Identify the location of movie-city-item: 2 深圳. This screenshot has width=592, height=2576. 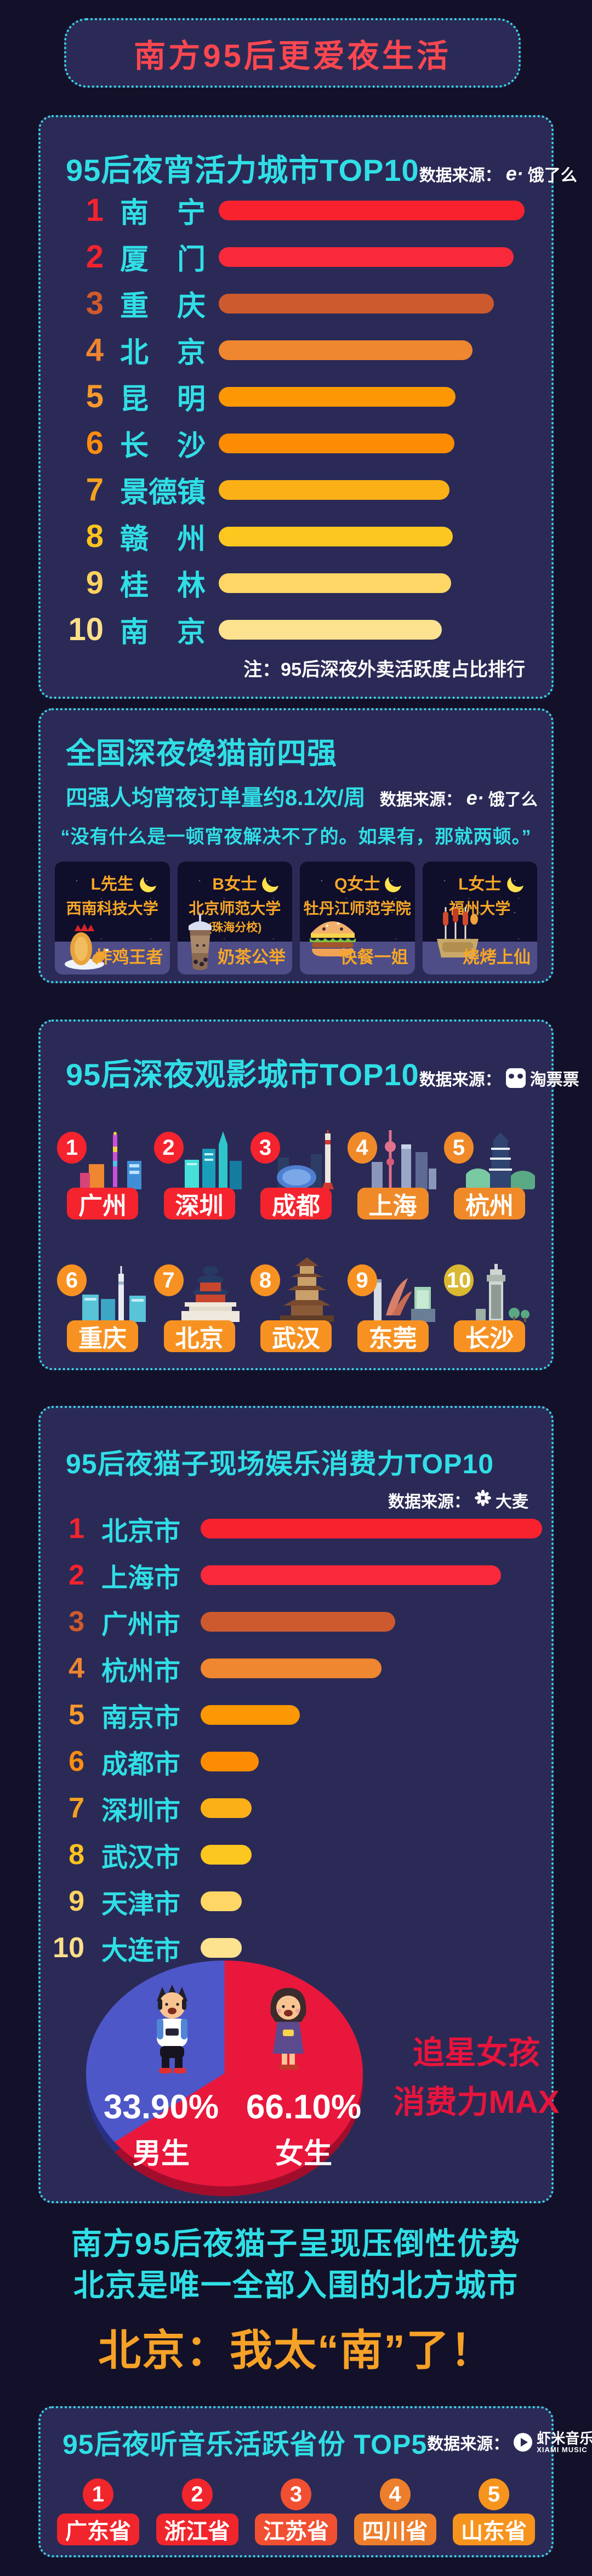
(199, 1174).